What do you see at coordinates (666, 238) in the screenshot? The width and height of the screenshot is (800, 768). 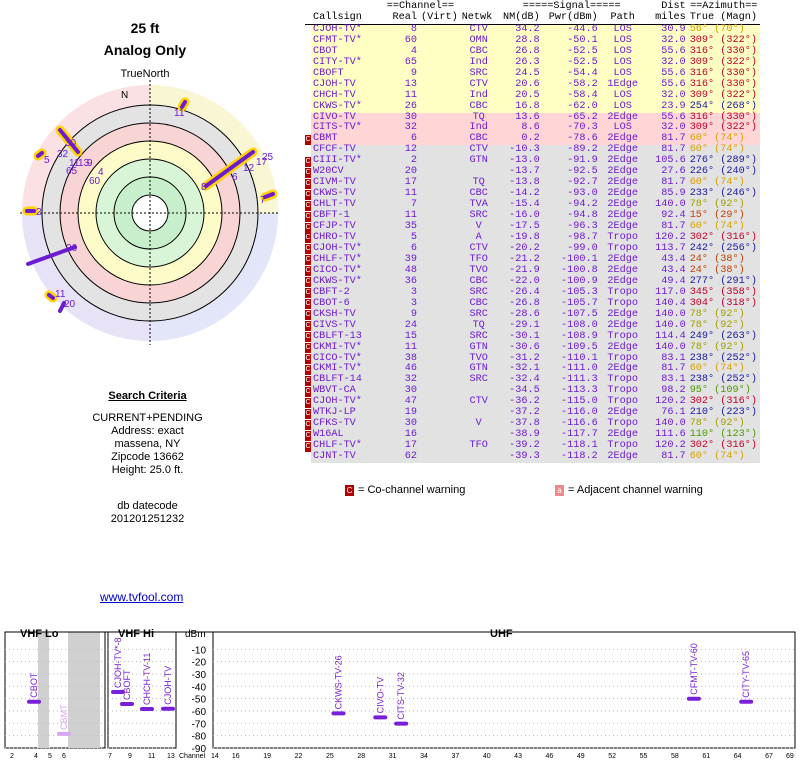 I see `distance-miles: 120.2` at bounding box center [666, 238].